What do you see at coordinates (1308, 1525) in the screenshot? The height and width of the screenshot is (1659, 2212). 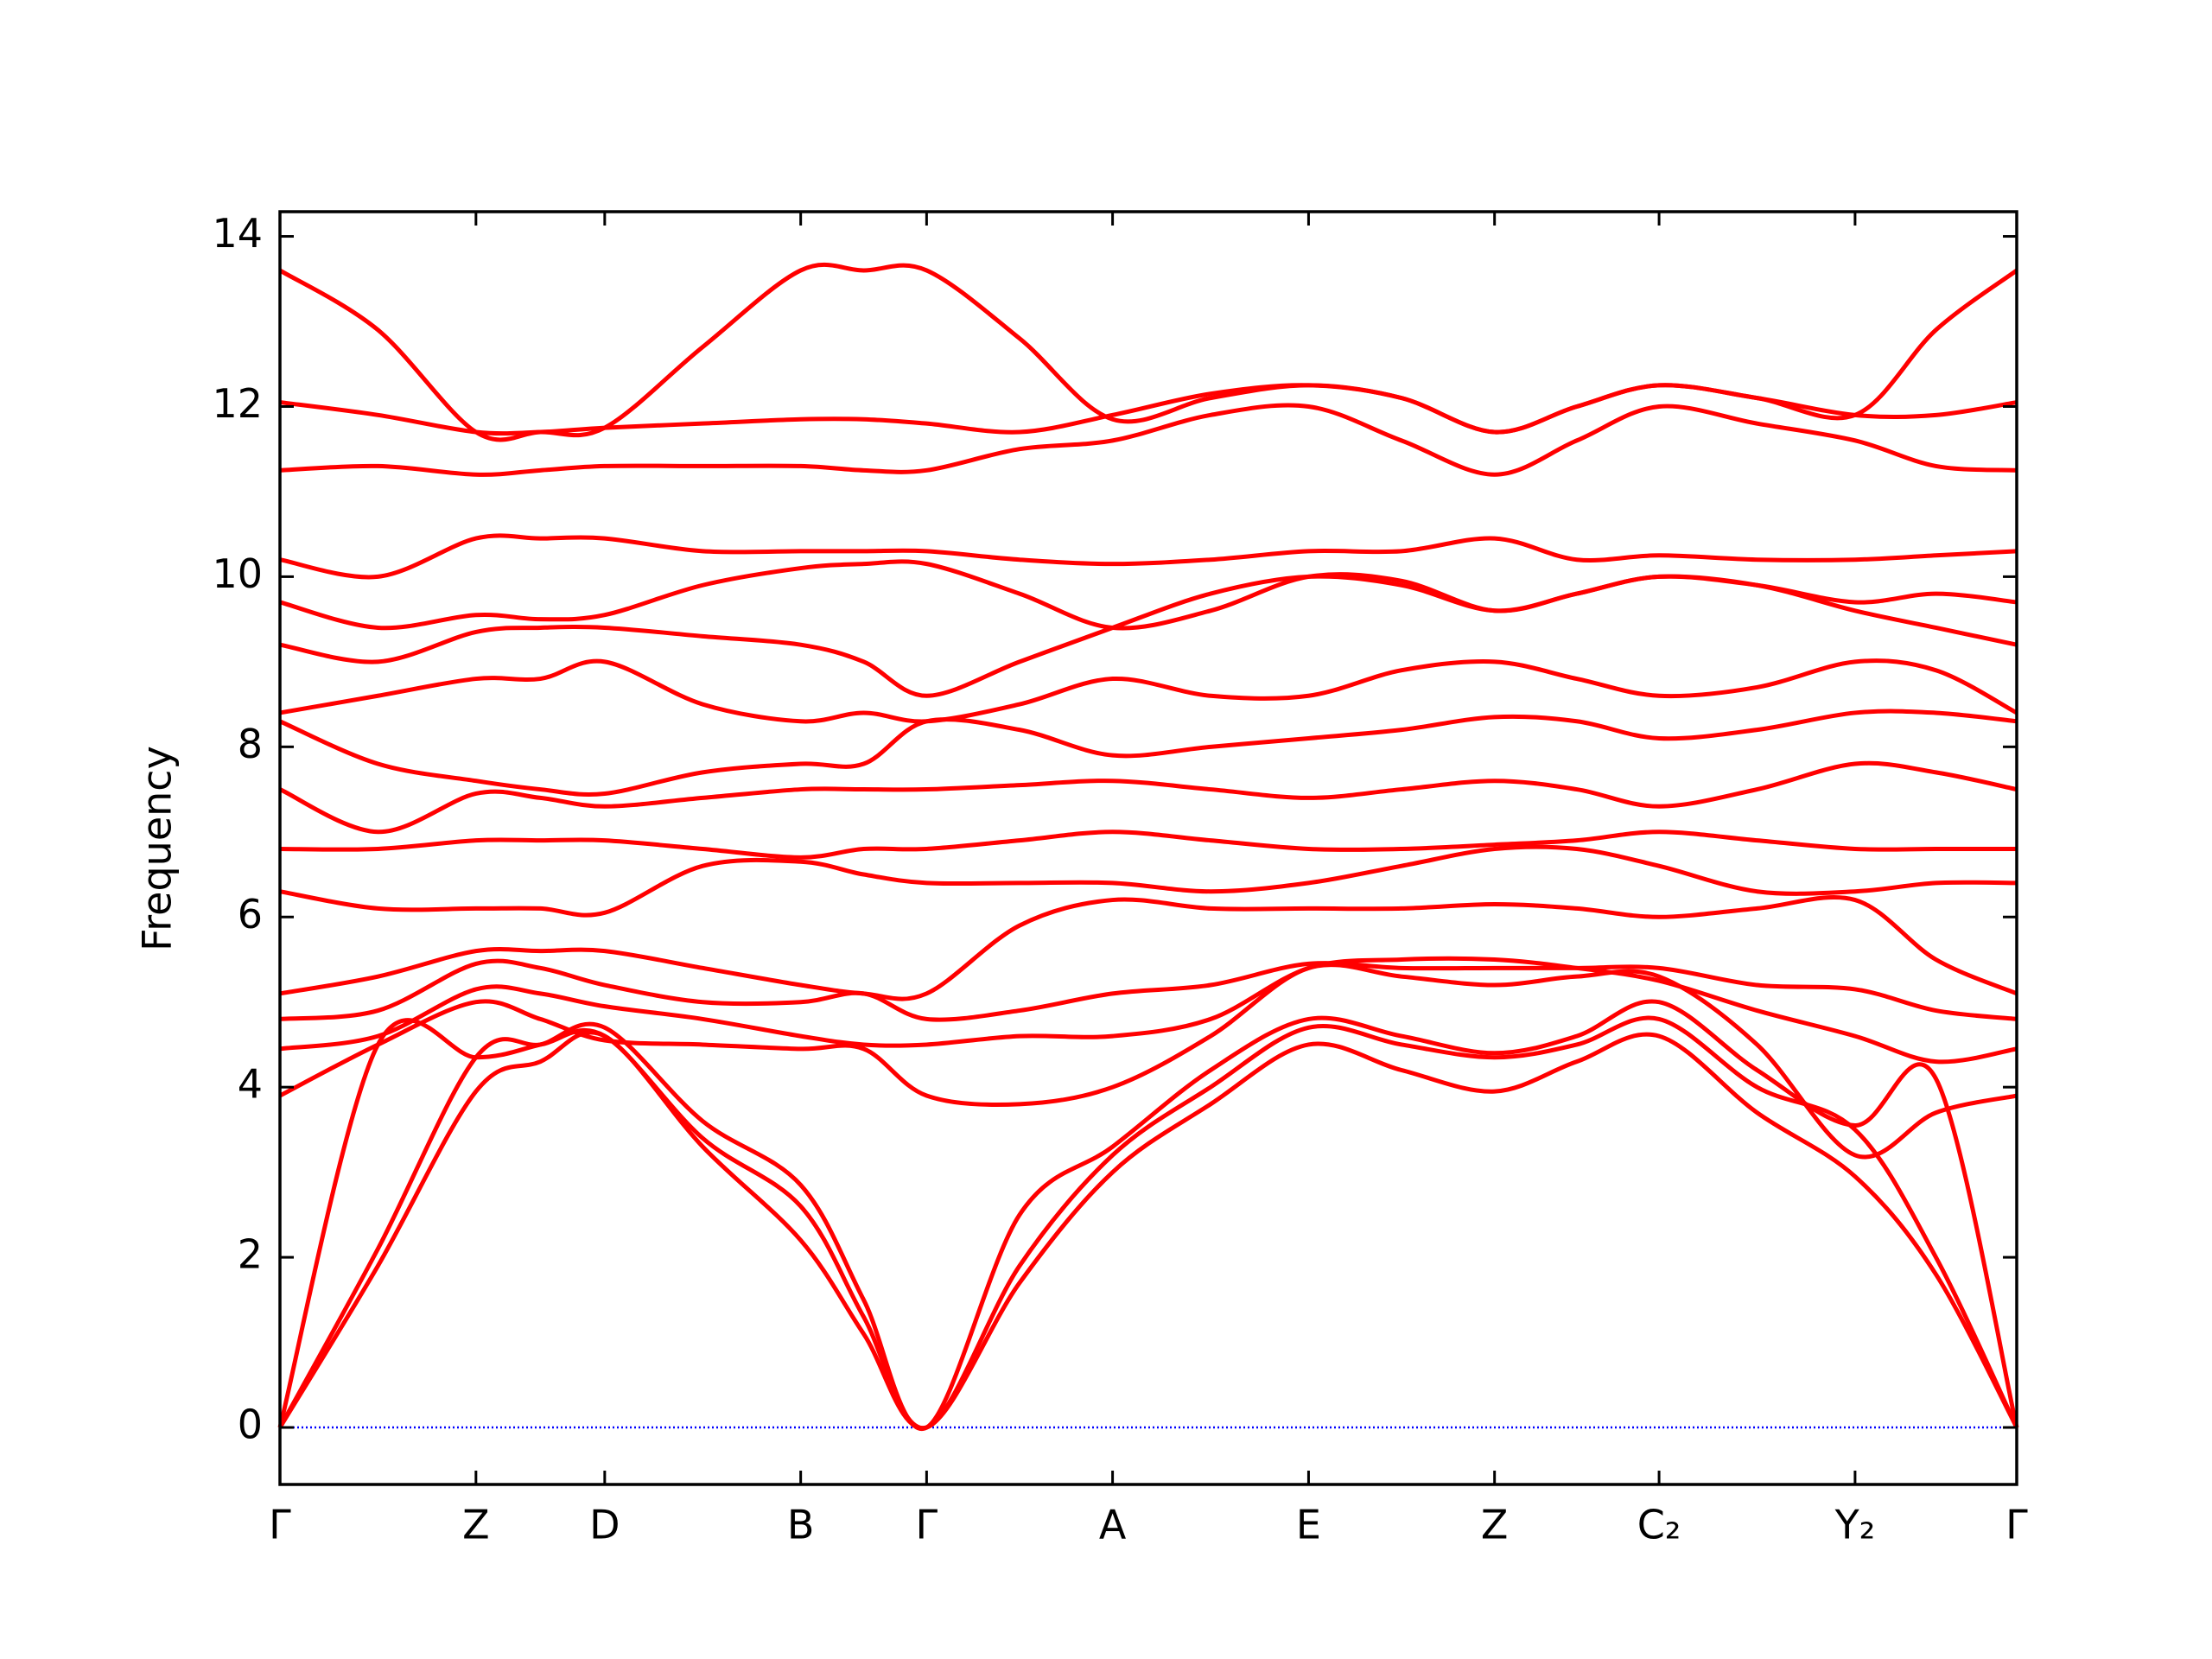 I see `x-tick-label: E` at bounding box center [1308, 1525].